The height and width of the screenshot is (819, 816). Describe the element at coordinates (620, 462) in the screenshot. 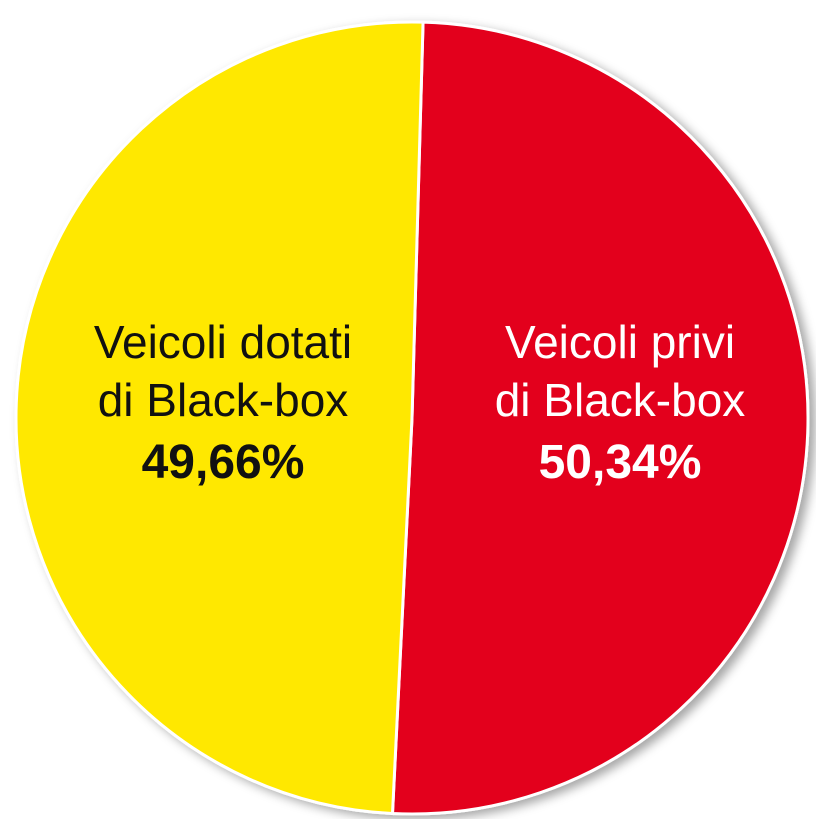

I see `slice-value-label-1: 50,34%` at that location.